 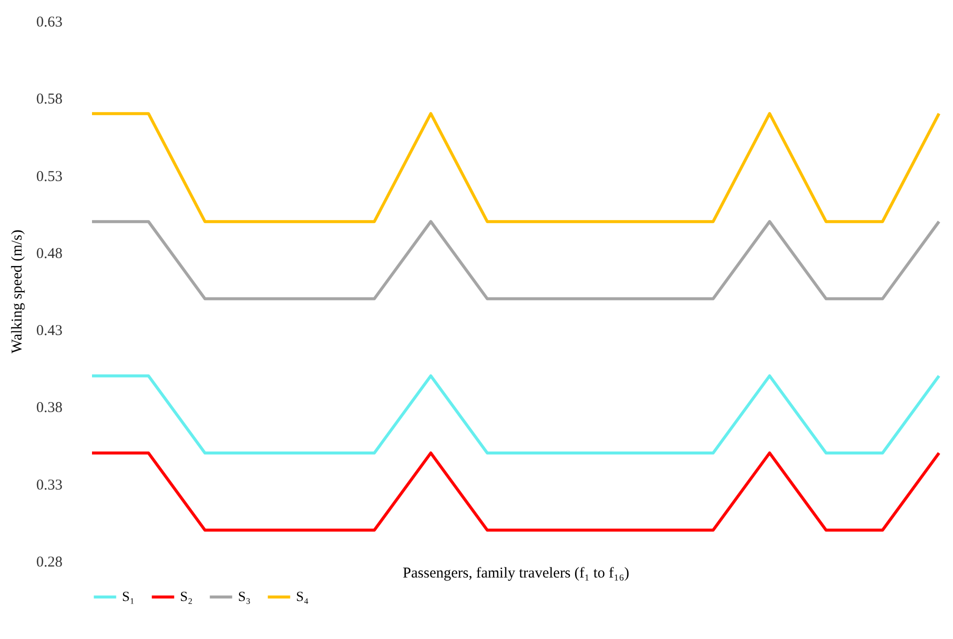 I want to click on y-axis-title: Walking speed (m/s), so click(x=17, y=292).